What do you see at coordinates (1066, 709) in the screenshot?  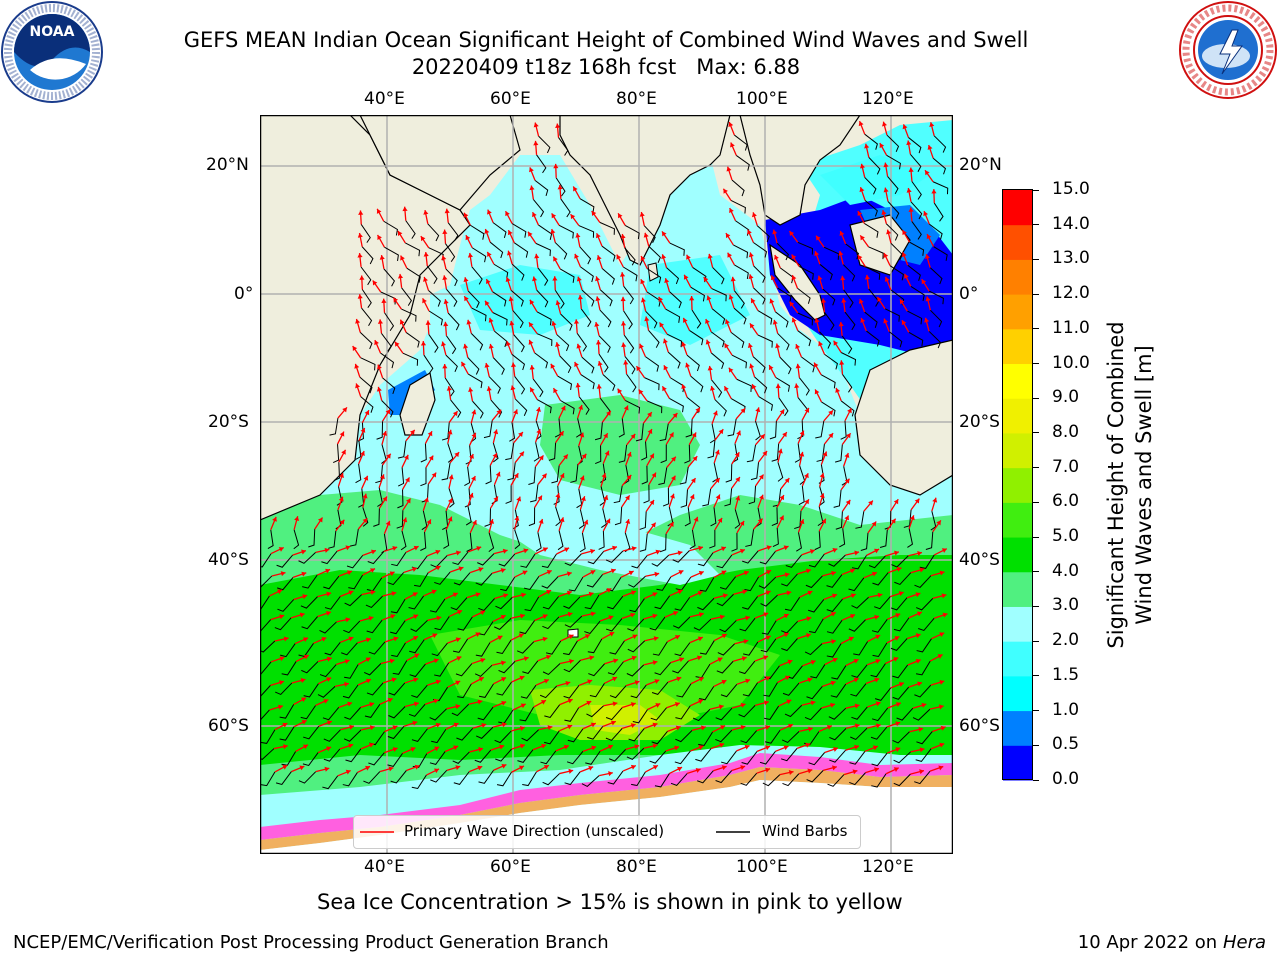 I see `colorbar-tick-label: 1.0` at bounding box center [1066, 709].